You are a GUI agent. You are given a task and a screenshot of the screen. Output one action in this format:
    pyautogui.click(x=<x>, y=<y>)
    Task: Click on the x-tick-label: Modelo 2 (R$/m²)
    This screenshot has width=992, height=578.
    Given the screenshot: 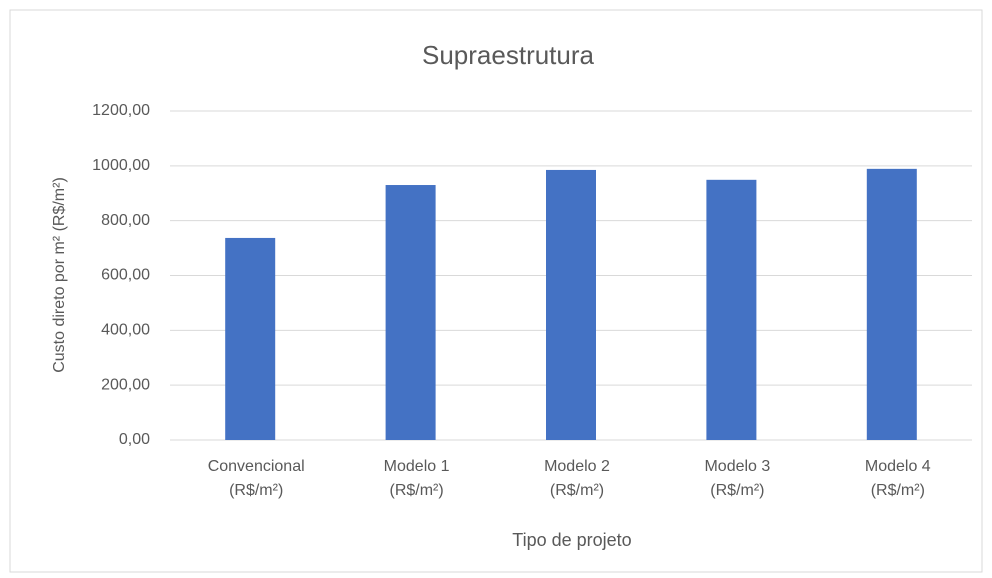 What is the action you would take?
    pyautogui.click(x=577, y=478)
    